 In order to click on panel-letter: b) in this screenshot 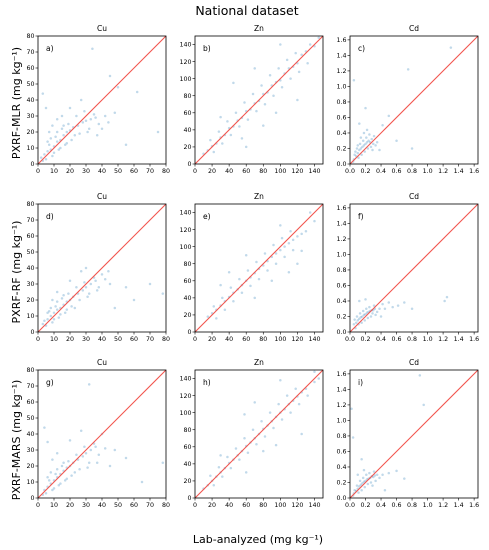, I will do `click(207, 48)`.